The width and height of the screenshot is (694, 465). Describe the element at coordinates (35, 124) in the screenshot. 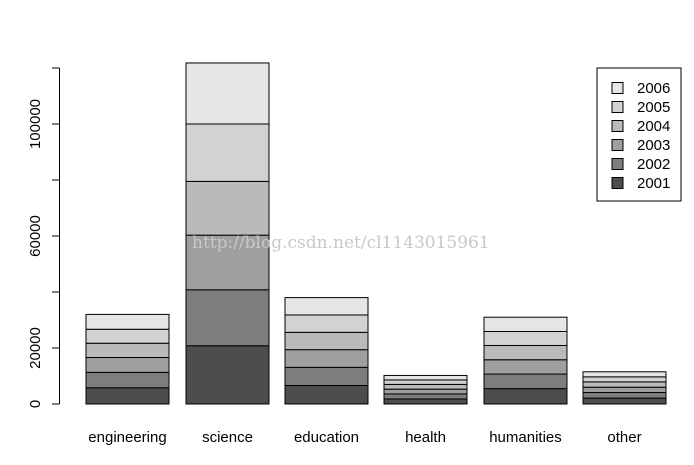

I see `y-tick-label-100000: 100000` at that location.